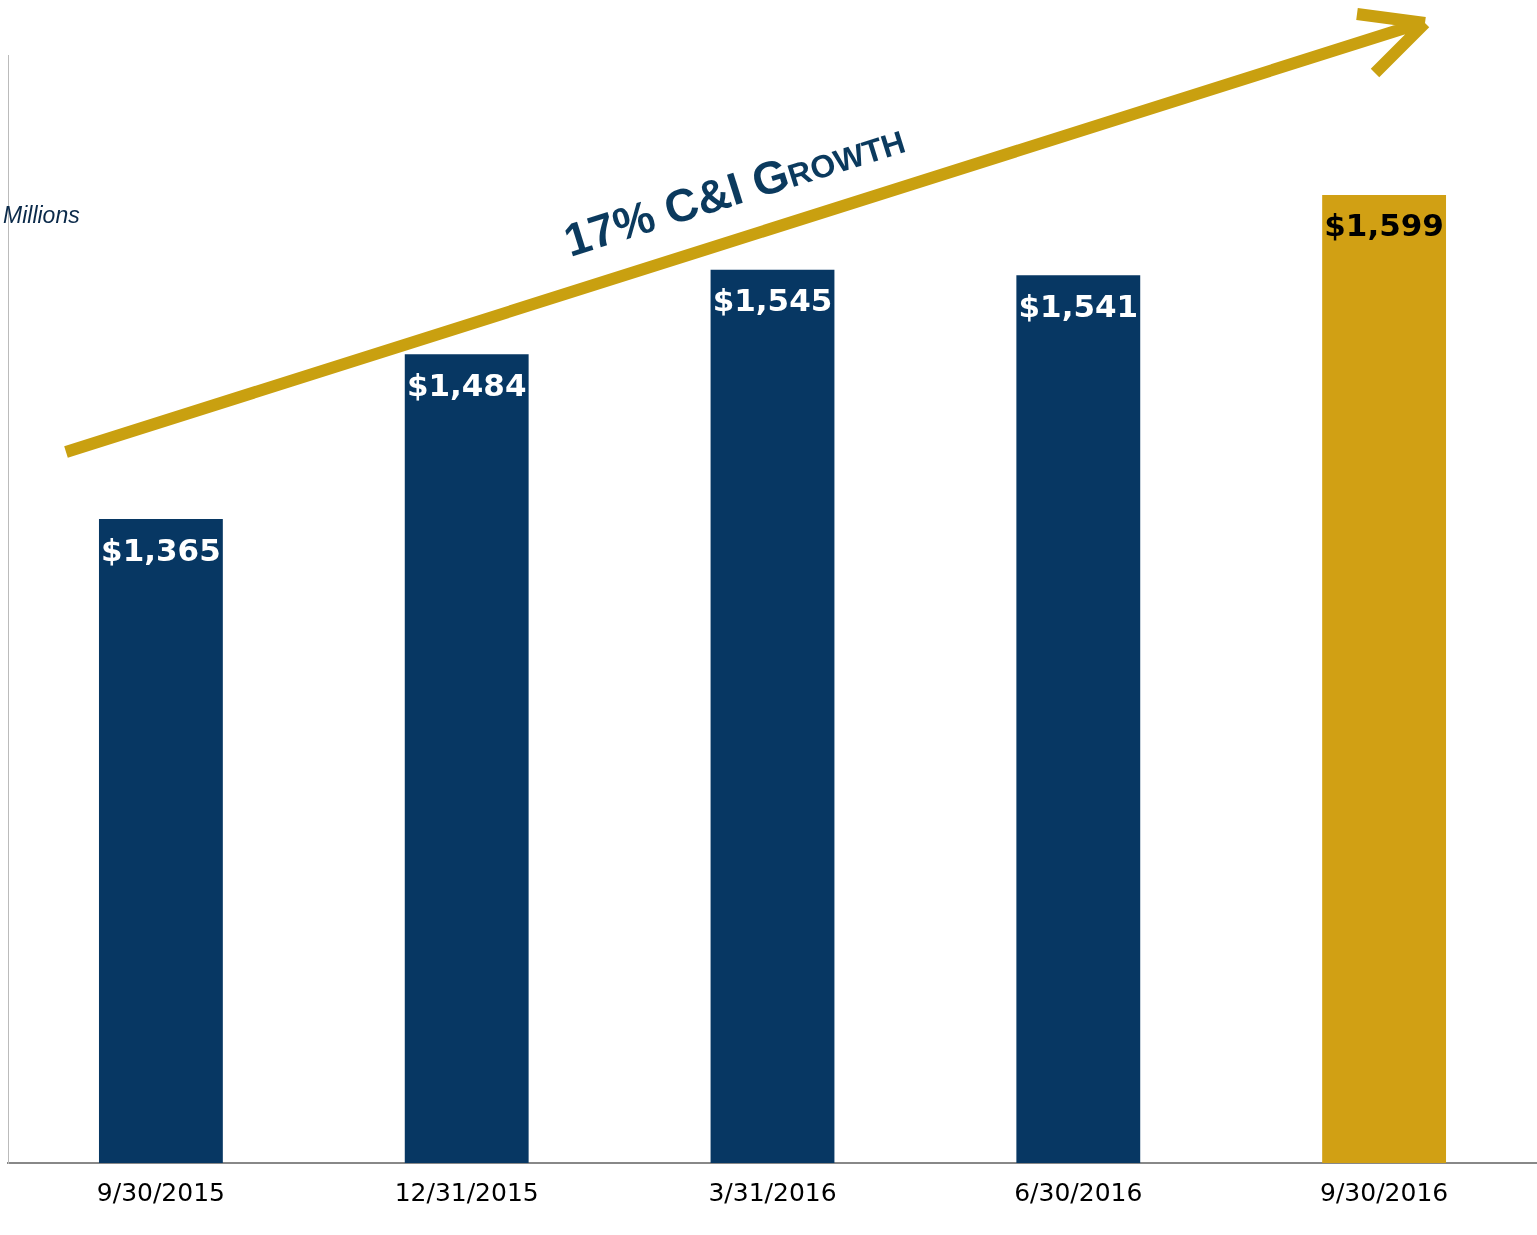 The image size is (1537, 1235). Describe the element at coordinates (1384, 225) in the screenshot. I see `data-label: $1,599` at that location.